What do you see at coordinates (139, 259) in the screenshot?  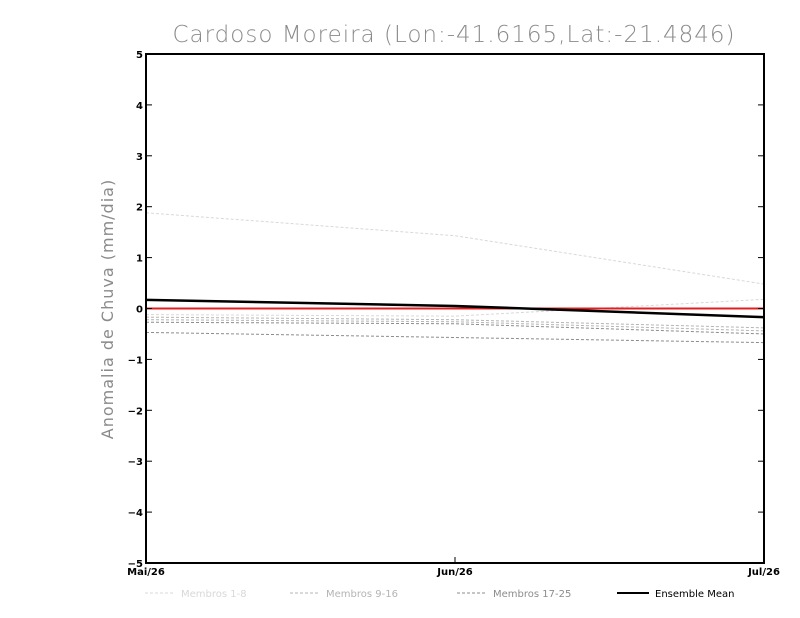 I see `y-tick-label: 1` at bounding box center [139, 259].